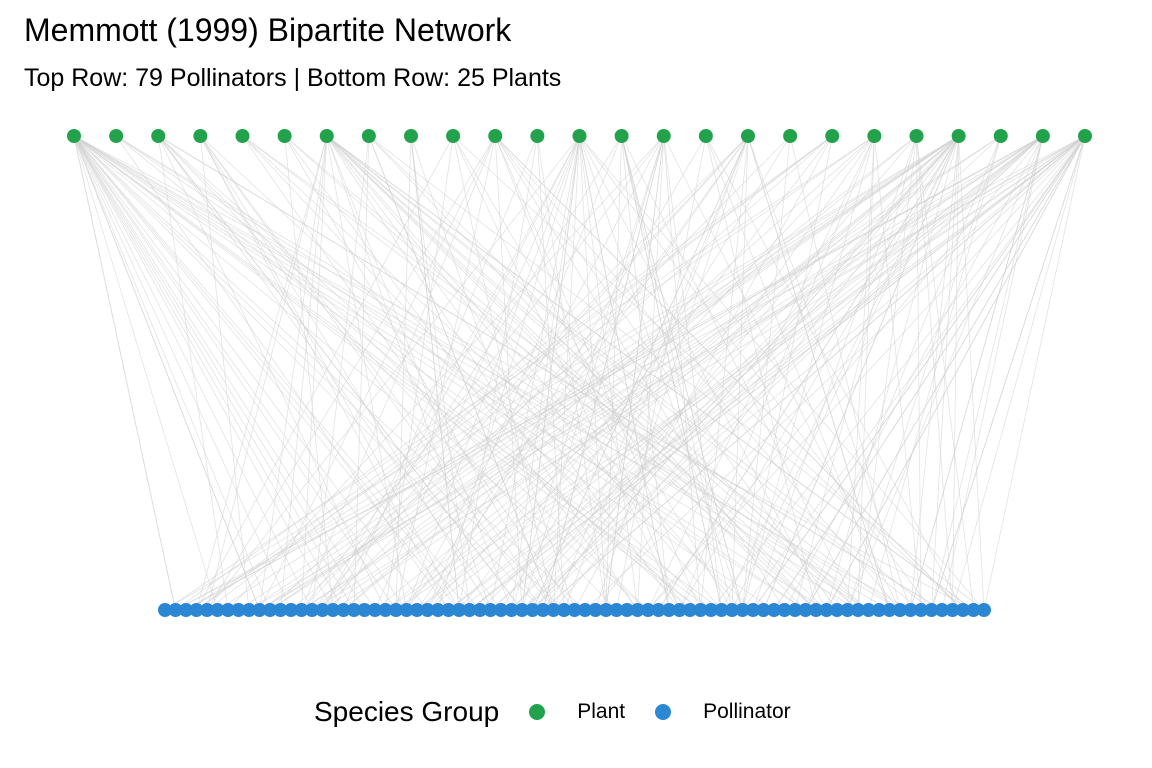  I want to click on plant-dot-icon, so click(537, 712).